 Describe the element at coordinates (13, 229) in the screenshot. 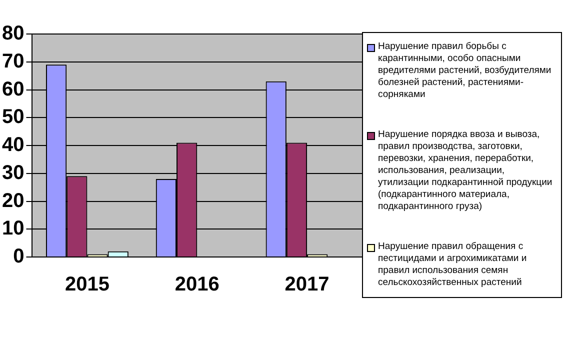

I see `y-tick-label: 10` at that location.